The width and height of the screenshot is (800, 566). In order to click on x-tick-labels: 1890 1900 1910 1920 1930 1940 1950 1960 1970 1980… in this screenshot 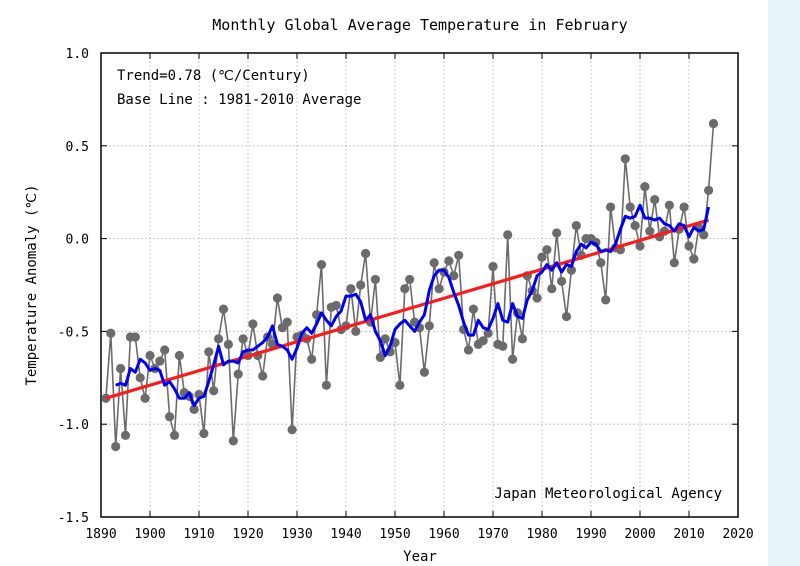, I will do `click(419, 534)`.